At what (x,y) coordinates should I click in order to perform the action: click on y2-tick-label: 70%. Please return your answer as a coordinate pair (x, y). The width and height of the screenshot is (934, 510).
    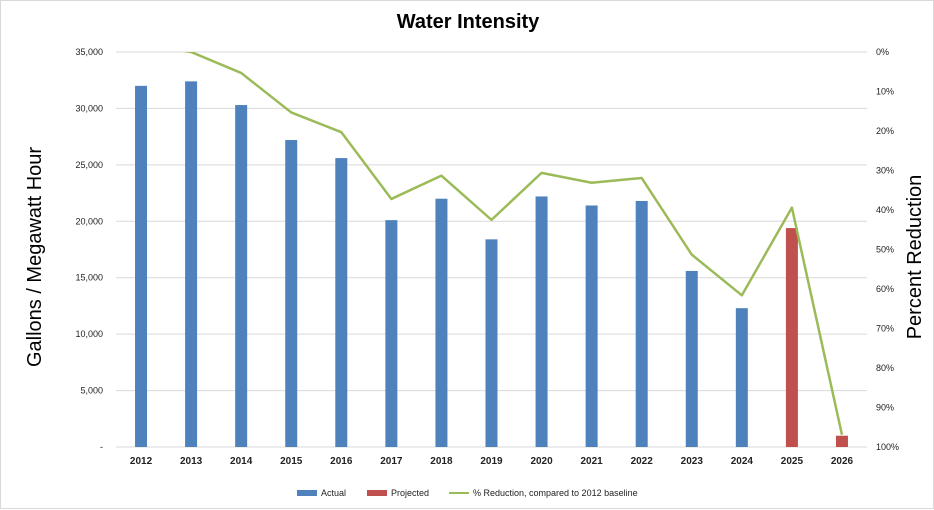
    Looking at the image, I should click on (885, 329).